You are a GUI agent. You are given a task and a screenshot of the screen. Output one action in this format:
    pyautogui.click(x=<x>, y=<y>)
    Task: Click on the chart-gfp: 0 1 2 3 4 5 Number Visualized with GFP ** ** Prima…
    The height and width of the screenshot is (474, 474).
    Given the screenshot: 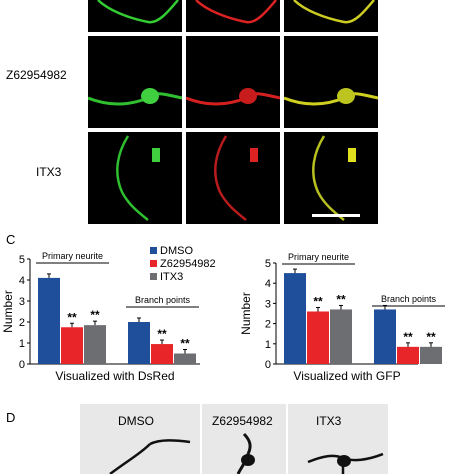 What is the action you would take?
    pyautogui.click(x=342, y=317)
    